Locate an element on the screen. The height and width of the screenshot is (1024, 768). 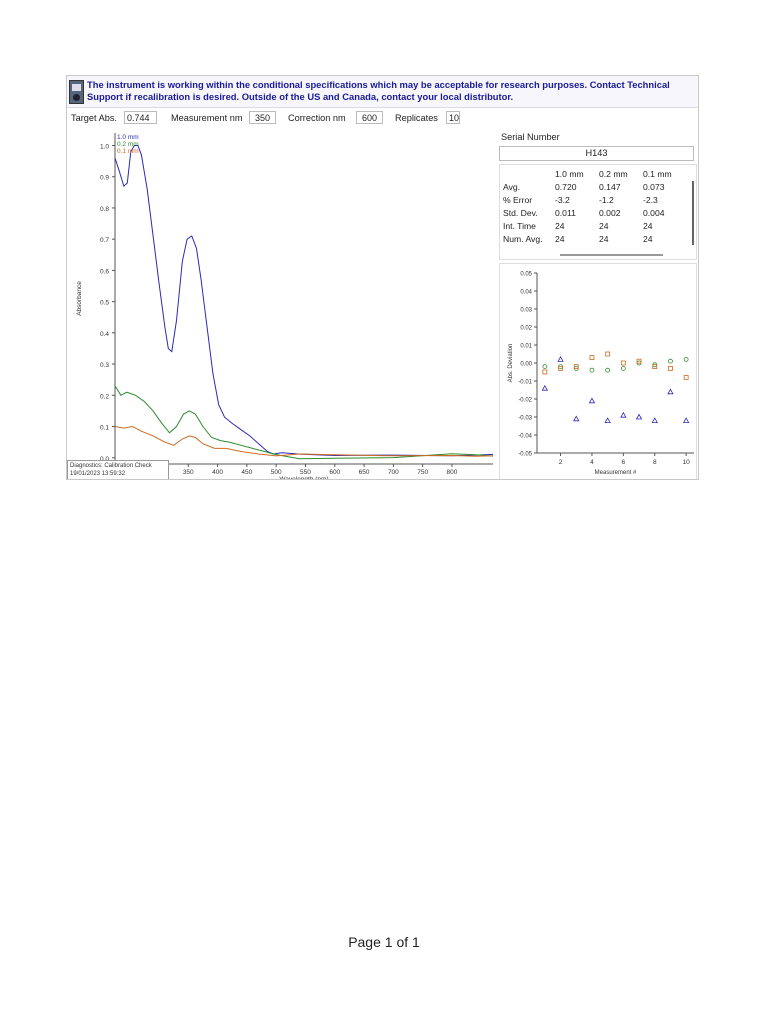
x-tick-label: 350 is located at coordinates (188, 472).